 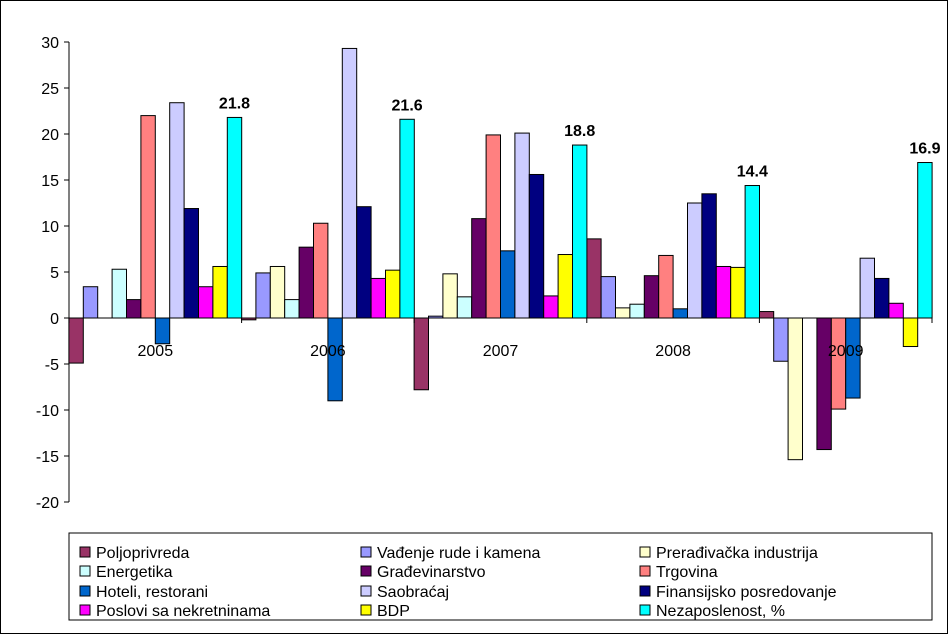 What do you see at coordinates (500, 338) in the screenshot?
I see `x-axis: 2005 2006 2007 2008 2009` at bounding box center [500, 338].